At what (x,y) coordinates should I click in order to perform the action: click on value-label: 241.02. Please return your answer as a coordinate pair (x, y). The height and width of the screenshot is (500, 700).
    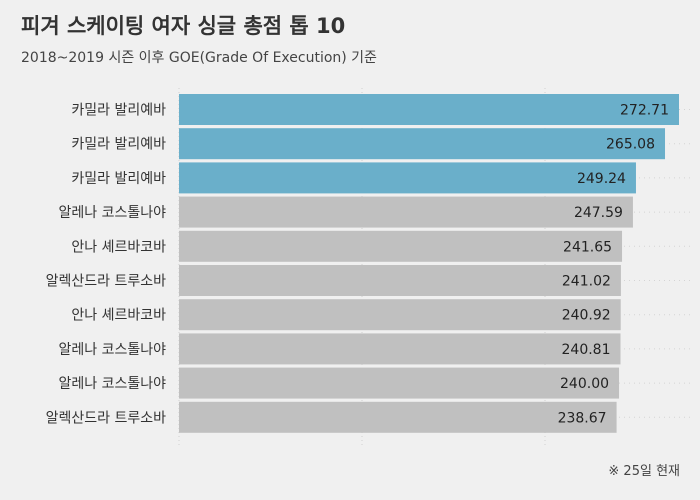
    Looking at the image, I should click on (586, 282).